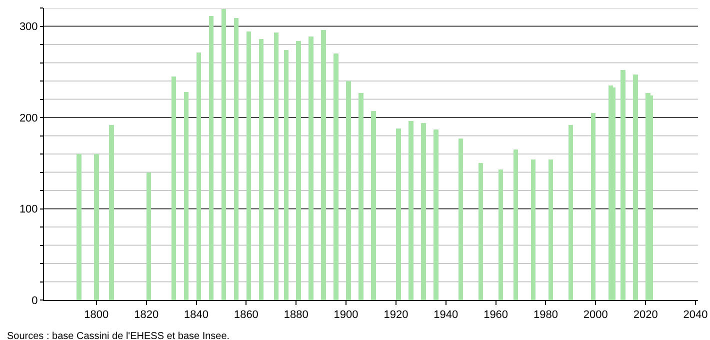  Describe the element at coordinates (446, 315) in the screenshot. I see `x-tick-label: 1940` at that location.